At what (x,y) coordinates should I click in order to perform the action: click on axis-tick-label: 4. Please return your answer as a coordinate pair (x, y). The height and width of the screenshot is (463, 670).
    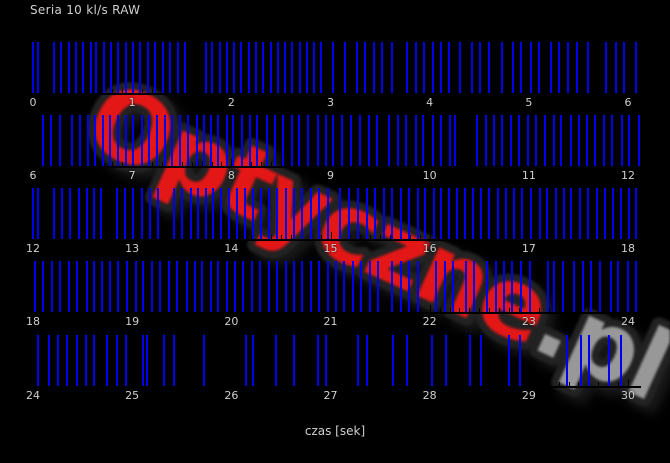
    Looking at the image, I should click on (430, 102).